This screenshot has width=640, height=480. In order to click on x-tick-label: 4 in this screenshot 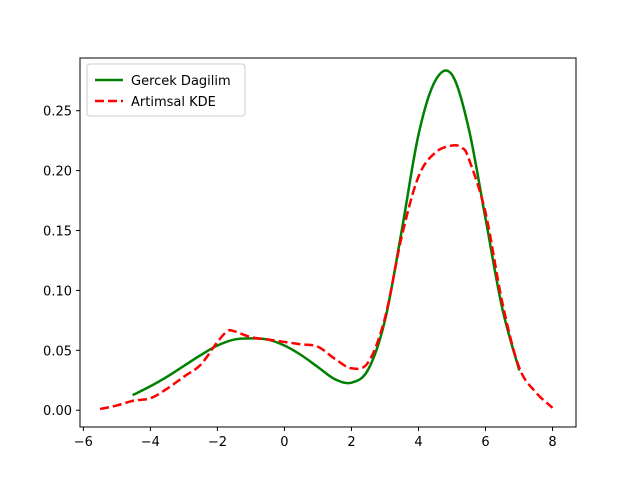, I will do `click(418, 442)`.